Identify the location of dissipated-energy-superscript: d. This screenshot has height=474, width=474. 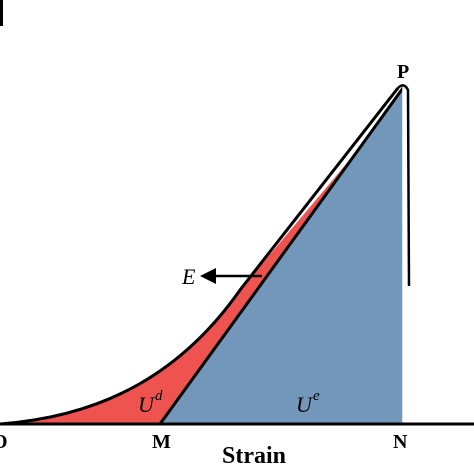
(159, 396).